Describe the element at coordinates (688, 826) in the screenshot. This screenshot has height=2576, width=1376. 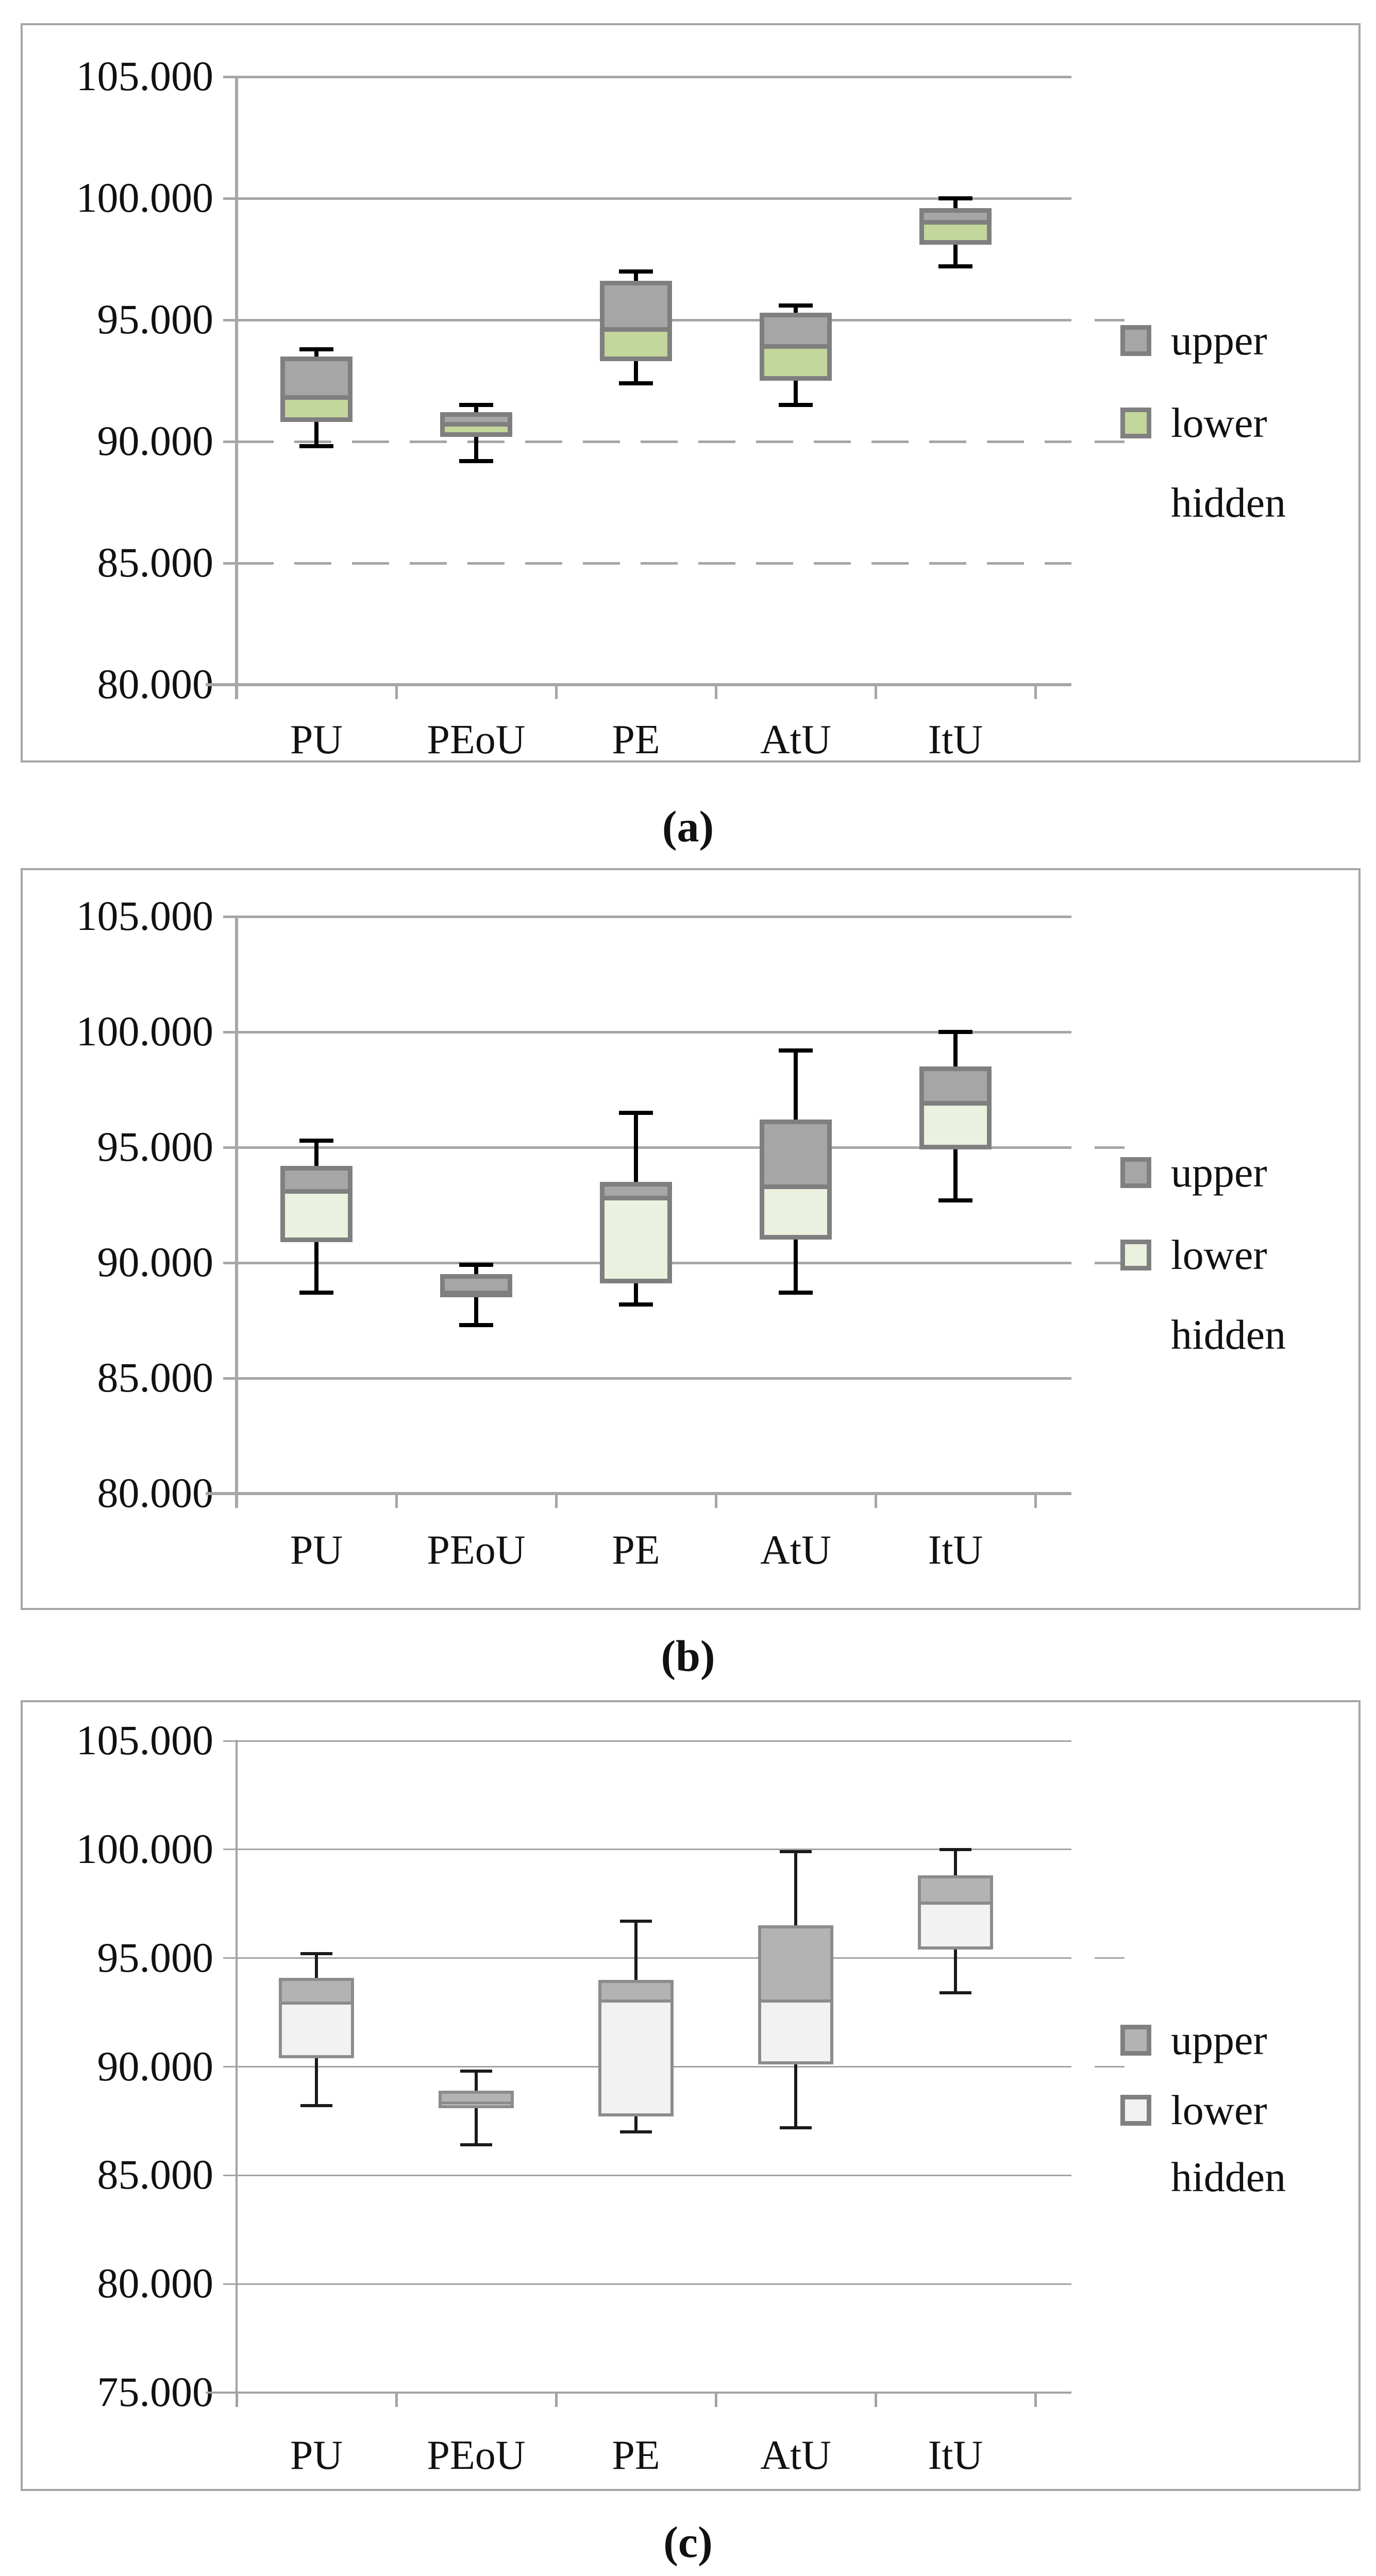
I see `figure-caption-a: (a)` at that location.